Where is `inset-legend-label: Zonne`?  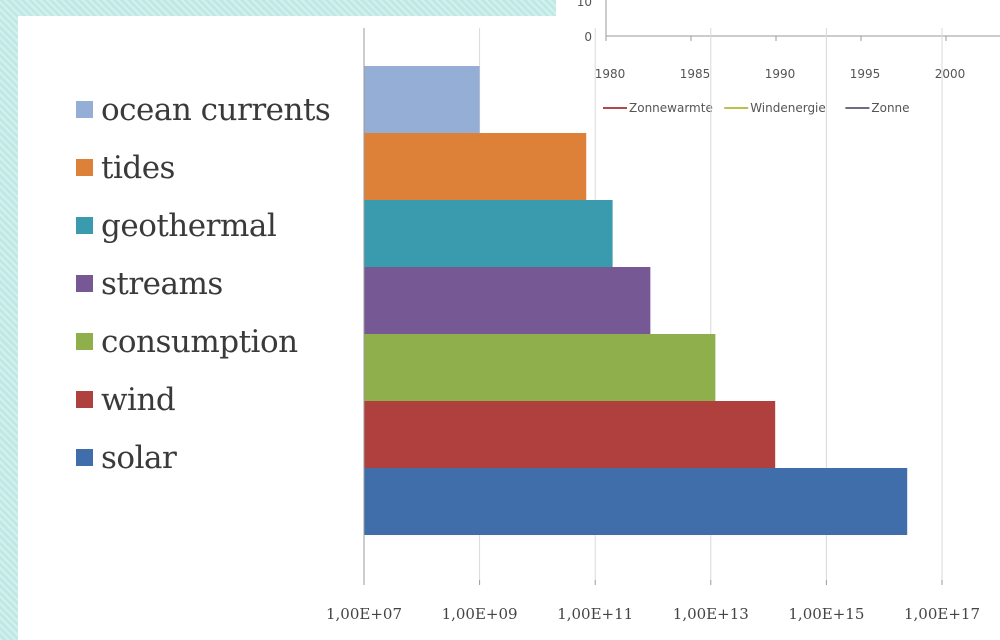 inset-legend-label: Zonne is located at coordinates (890, 108).